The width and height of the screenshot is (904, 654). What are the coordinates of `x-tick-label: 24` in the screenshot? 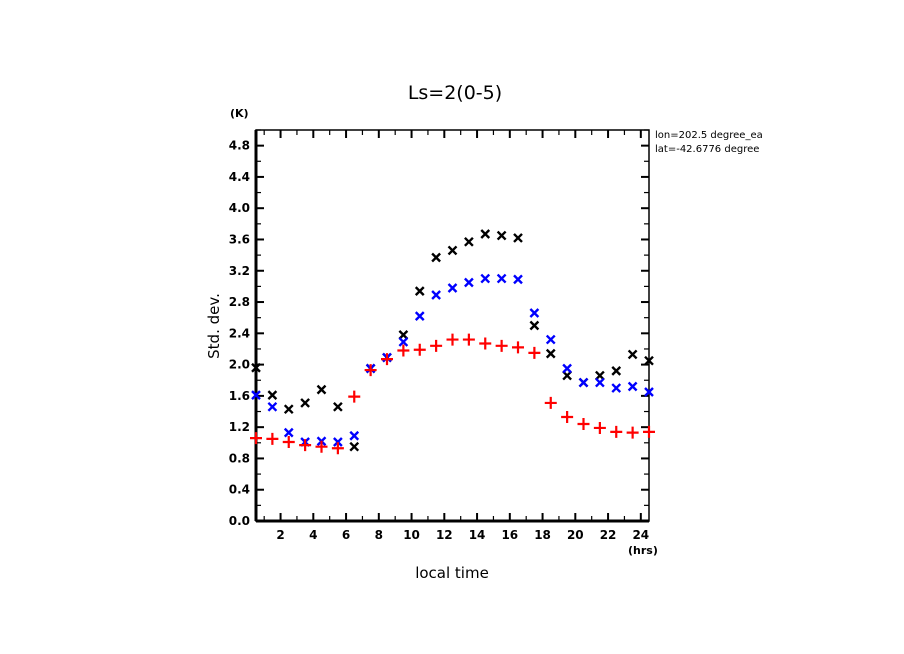 It's located at (640, 535).